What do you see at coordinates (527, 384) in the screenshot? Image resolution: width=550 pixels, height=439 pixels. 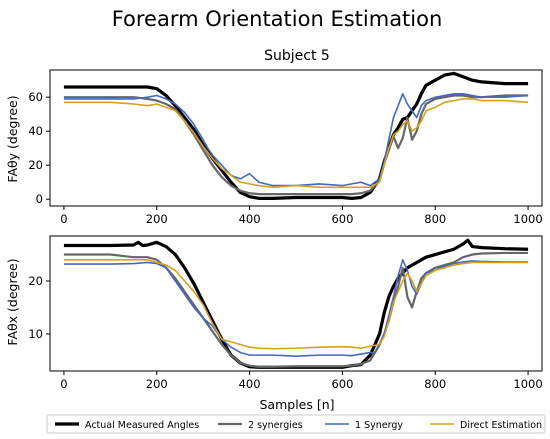 I see `bottom-x-tick-label: 1000` at bounding box center [527, 384].